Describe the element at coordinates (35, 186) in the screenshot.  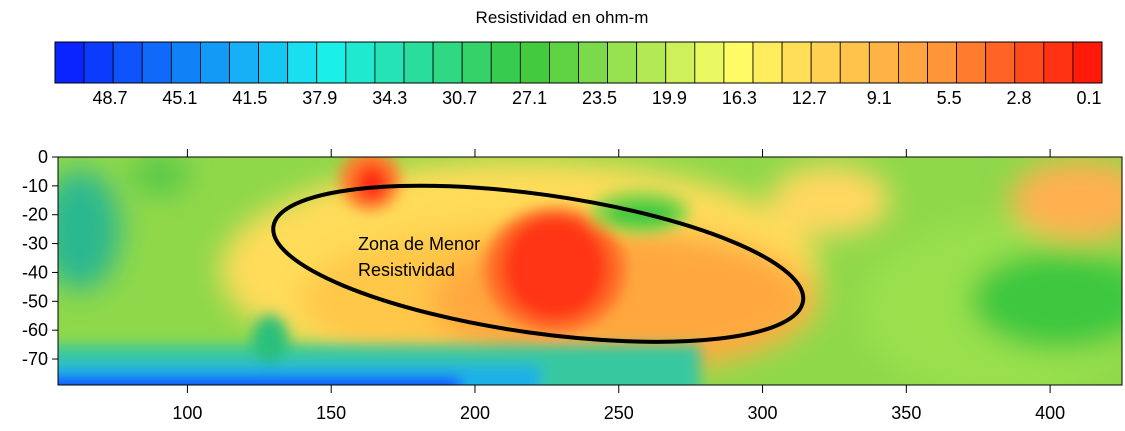
I see `y-tick-label: -10` at that location.